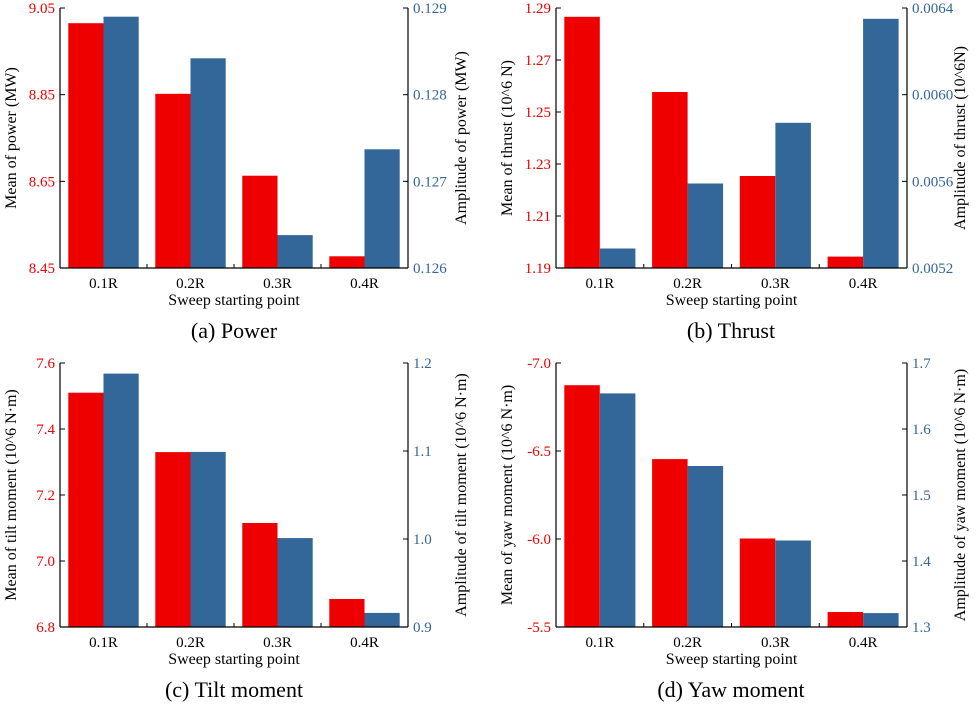 The width and height of the screenshot is (976, 707). What do you see at coordinates (507, 495) in the screenshot?
I see `y-axis-title-left: Mean of yaw moment (10^6 N·m)` at bounding box center [507, 495].